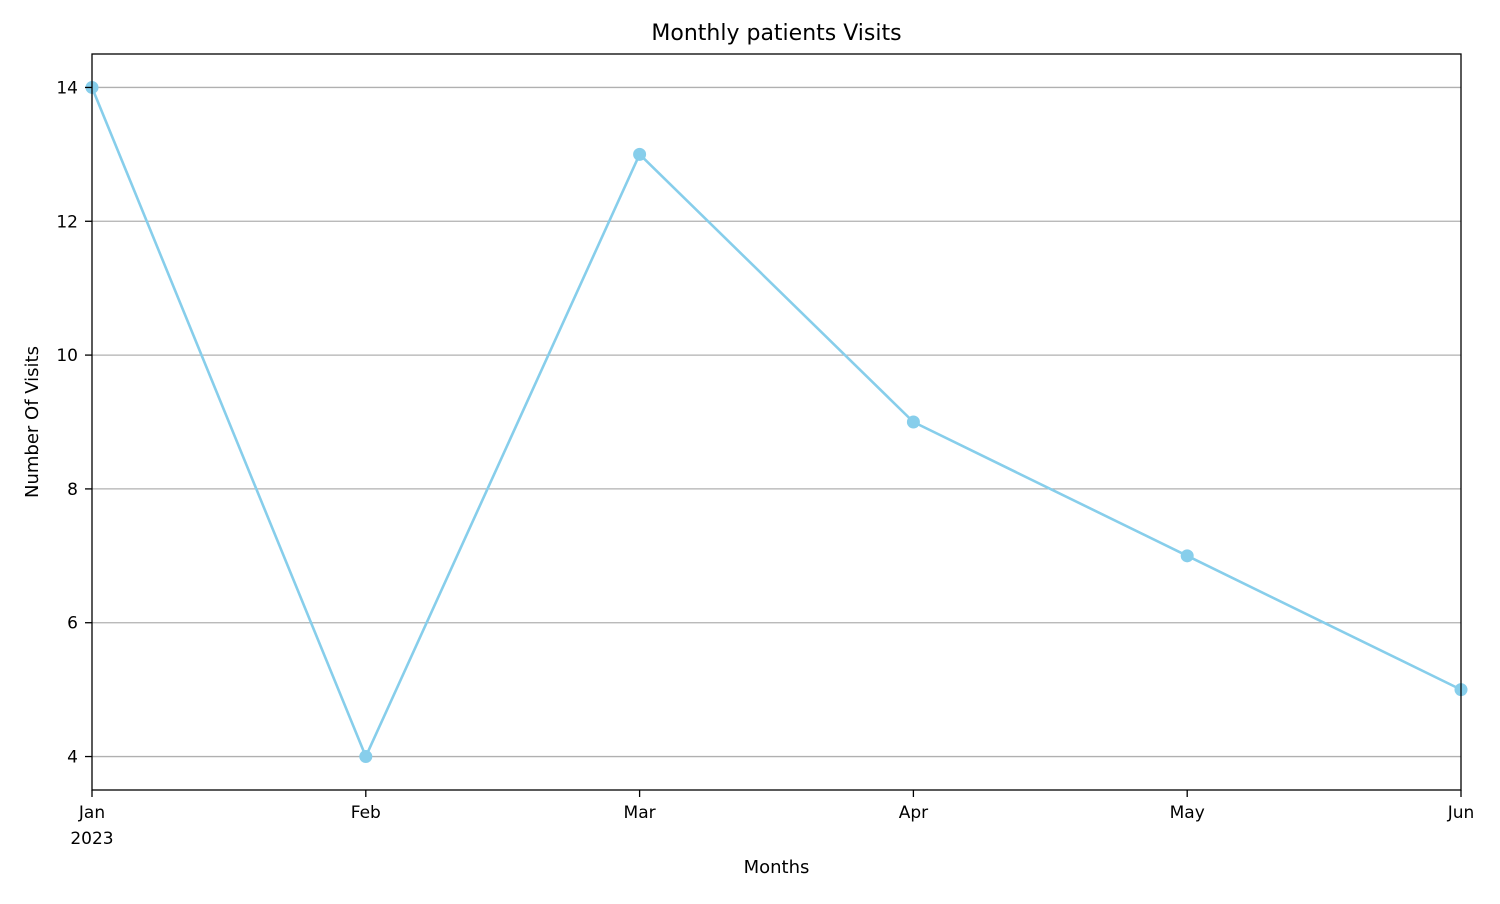 The image size is (1500, 904). Describe the element at coordinates (1187, 813) in the screenshot. I see `x-tick-label: May` at that location.